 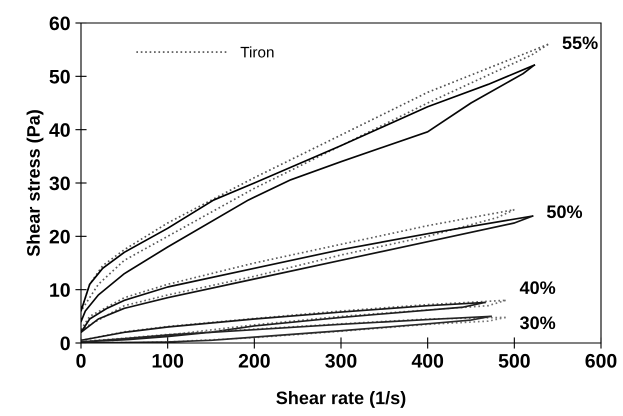 I want to click on y-tick-label: 0, so click(x=65, y=343).